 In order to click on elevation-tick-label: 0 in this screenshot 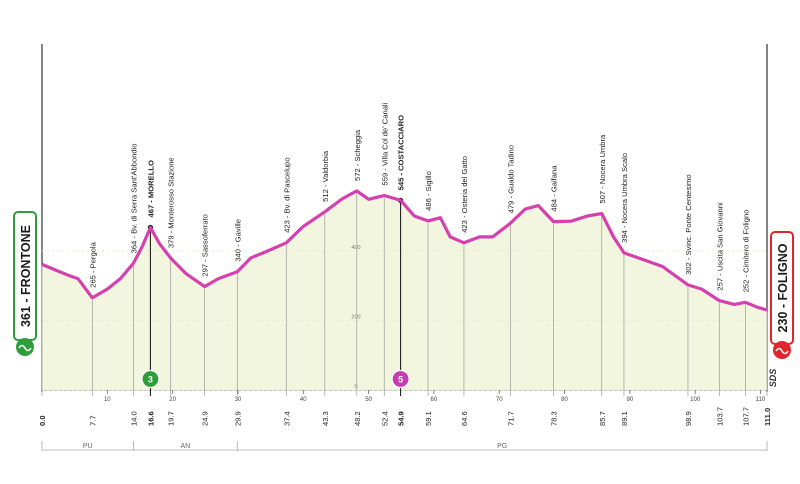, I will do `click(355, 387)`.